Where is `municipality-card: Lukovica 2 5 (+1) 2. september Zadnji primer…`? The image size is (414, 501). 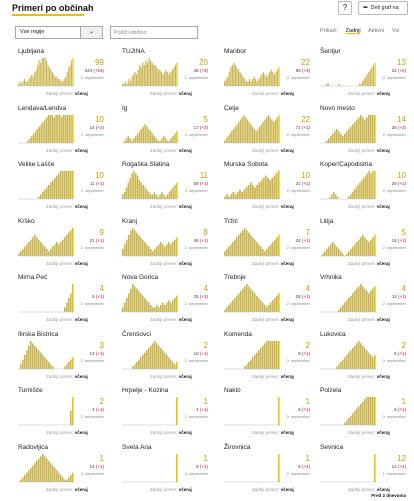
municipality-card: Lukovica 2 5 (+1) 2. september Zadnji primer… is located at coordinates (367, 360).